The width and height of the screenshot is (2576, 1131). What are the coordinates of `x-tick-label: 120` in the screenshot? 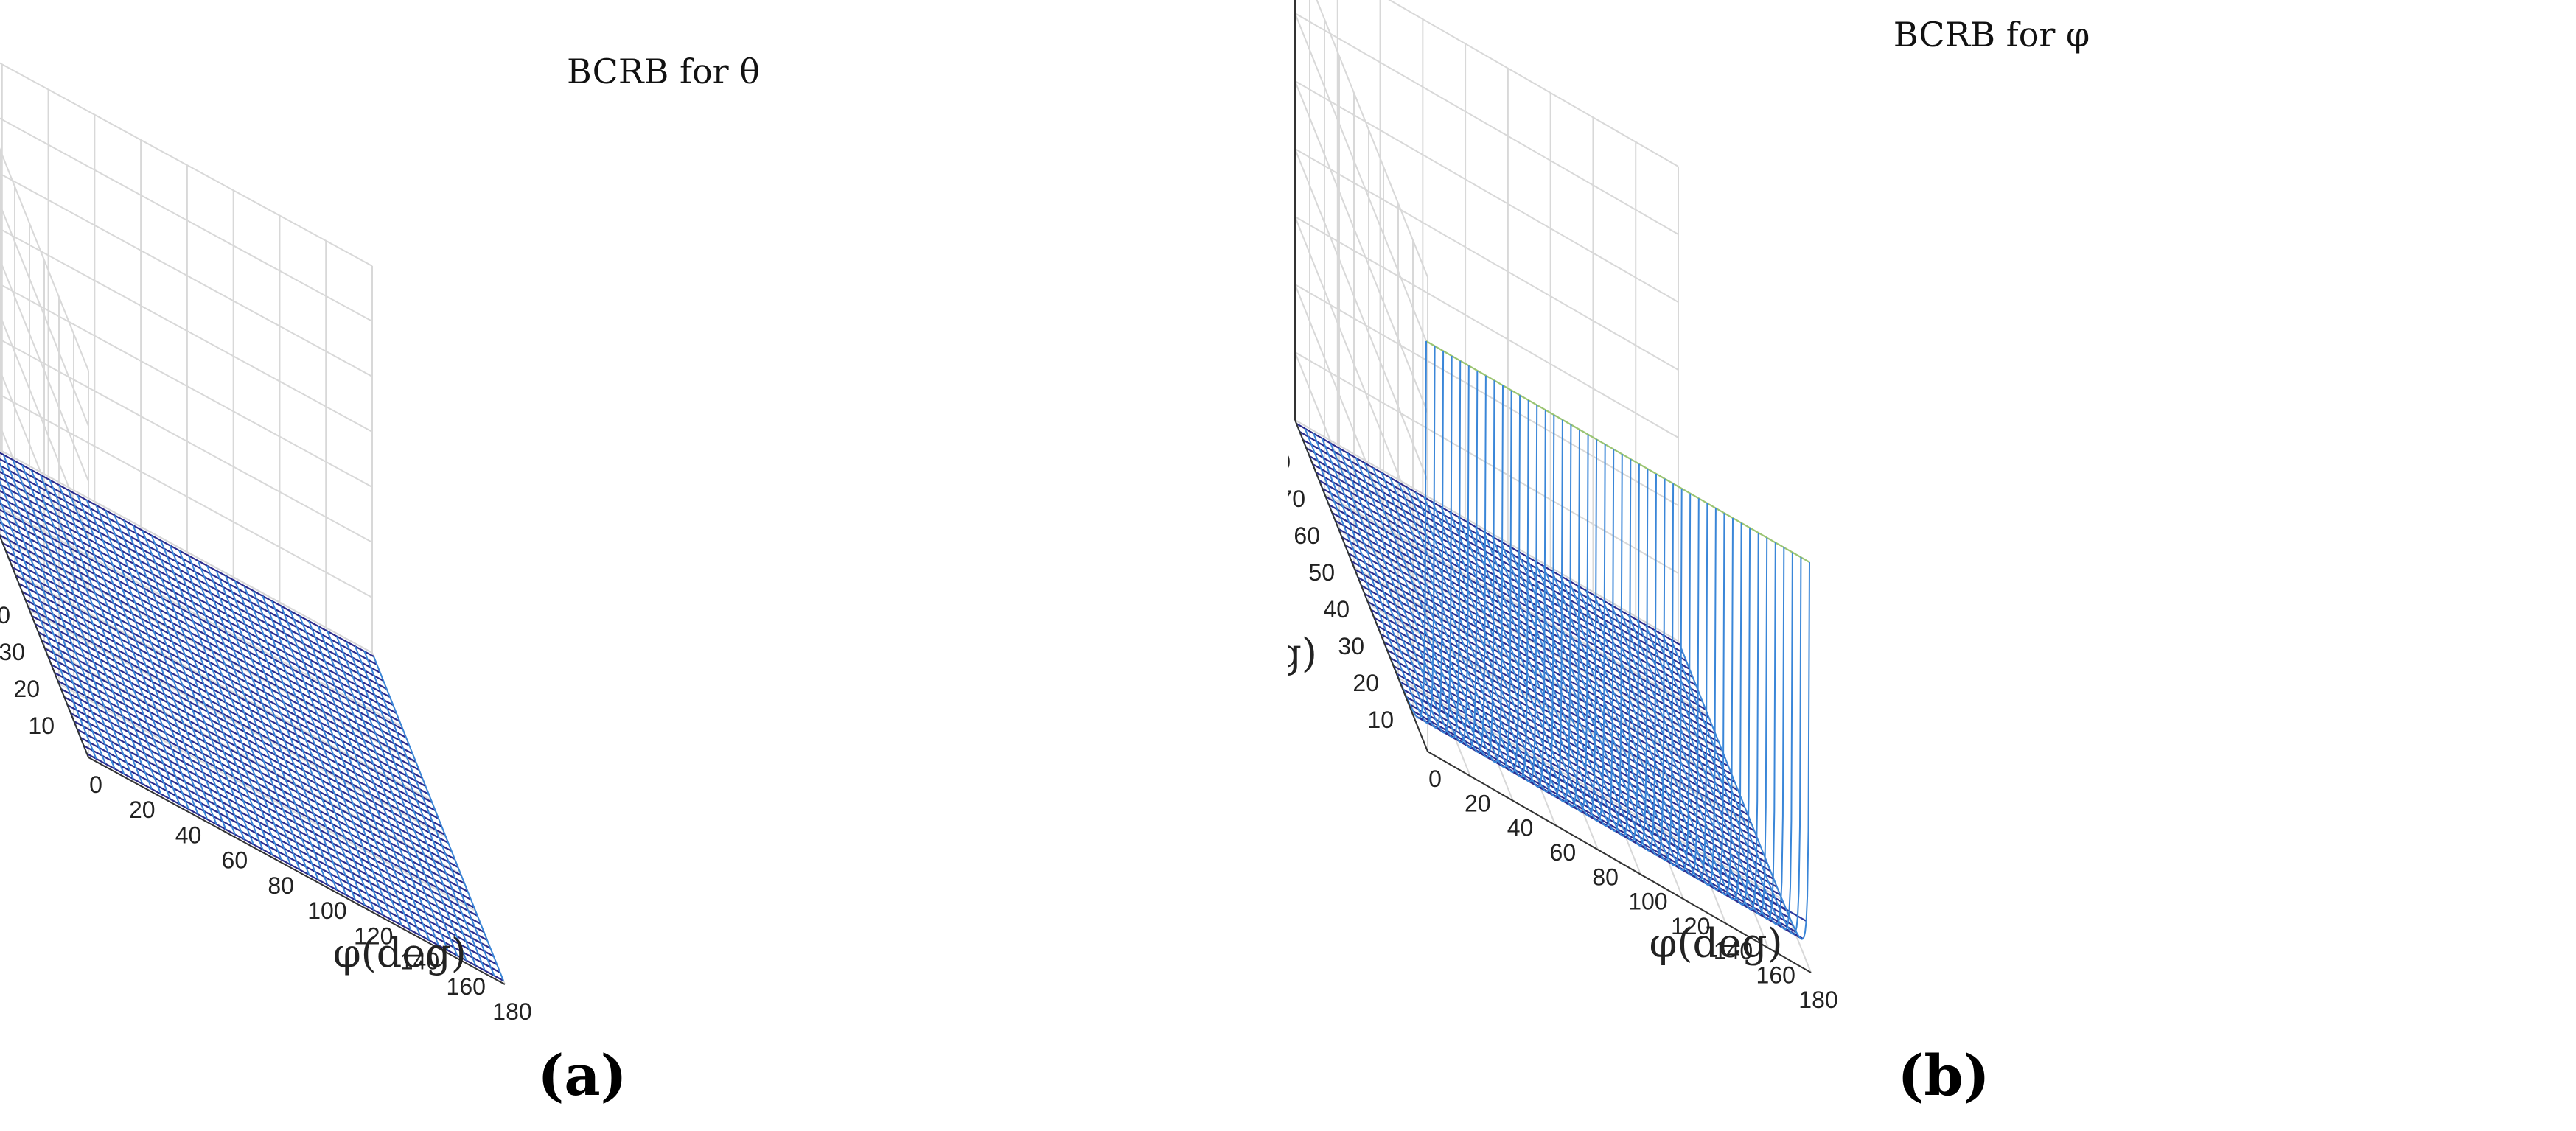 It's located at (1690, 926).